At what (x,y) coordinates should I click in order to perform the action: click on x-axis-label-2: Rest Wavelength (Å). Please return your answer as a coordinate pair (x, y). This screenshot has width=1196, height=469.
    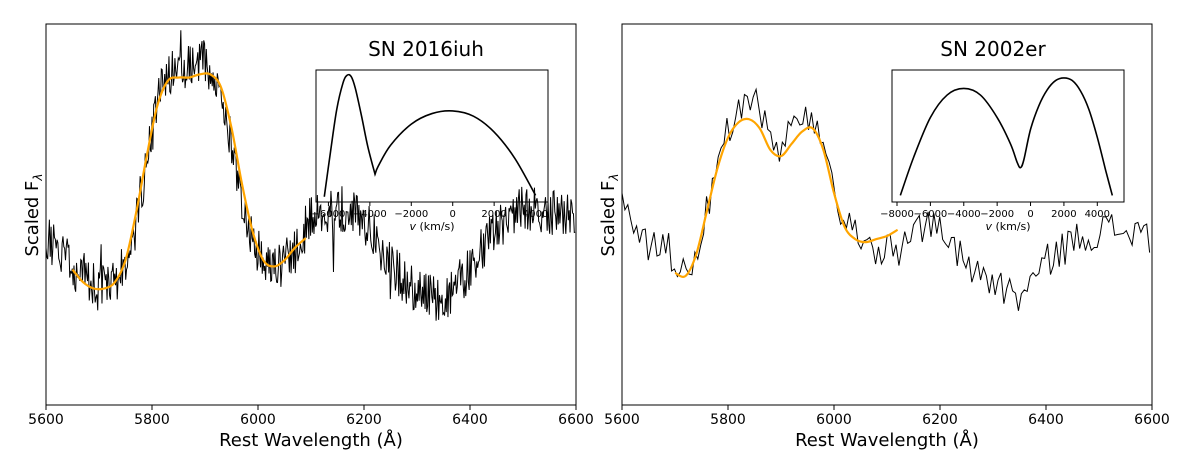
    Looking at the image, I should click on (887, 440).